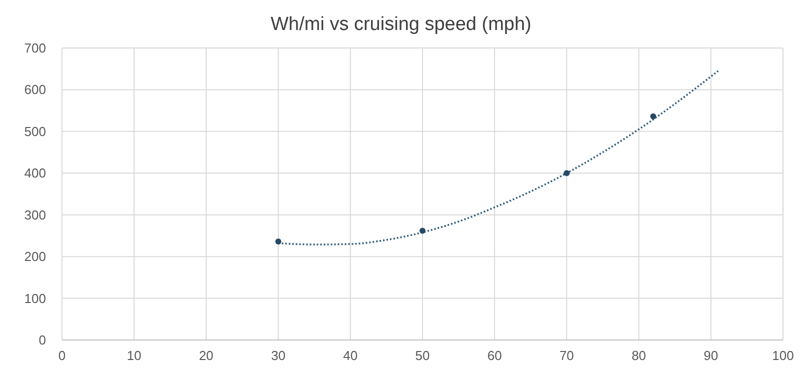  Describe the element at coordinates (350, 355) in the screenshot. I see `x-tick-label: 40` at that location.